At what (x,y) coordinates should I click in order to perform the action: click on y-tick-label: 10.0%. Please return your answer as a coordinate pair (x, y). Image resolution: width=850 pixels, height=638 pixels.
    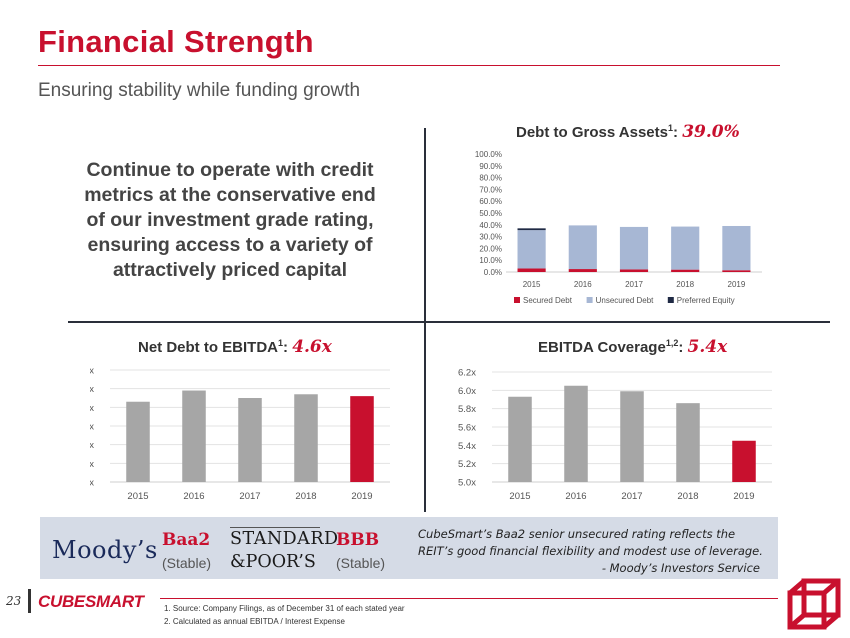
    Looking at the image, I should click on (490, 260).